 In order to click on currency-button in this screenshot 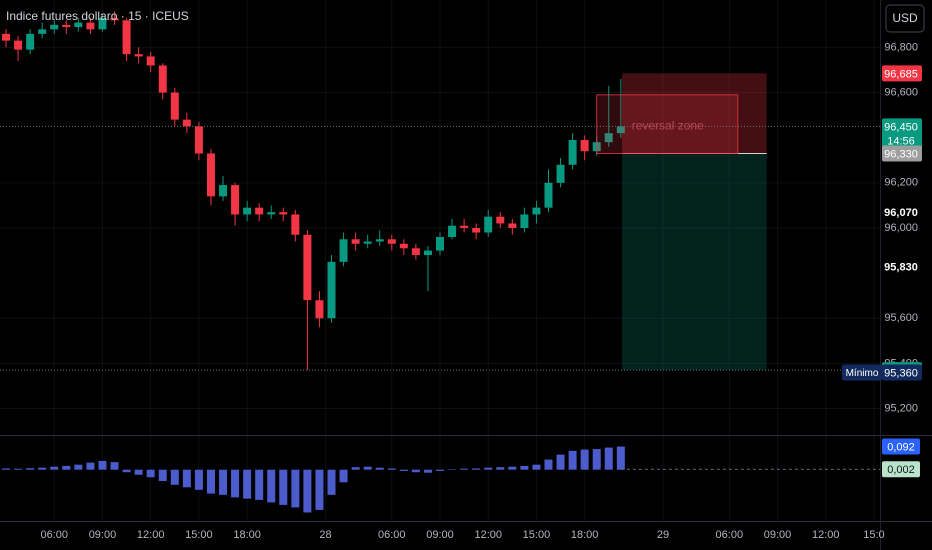, I will do `click(905, 18)`.